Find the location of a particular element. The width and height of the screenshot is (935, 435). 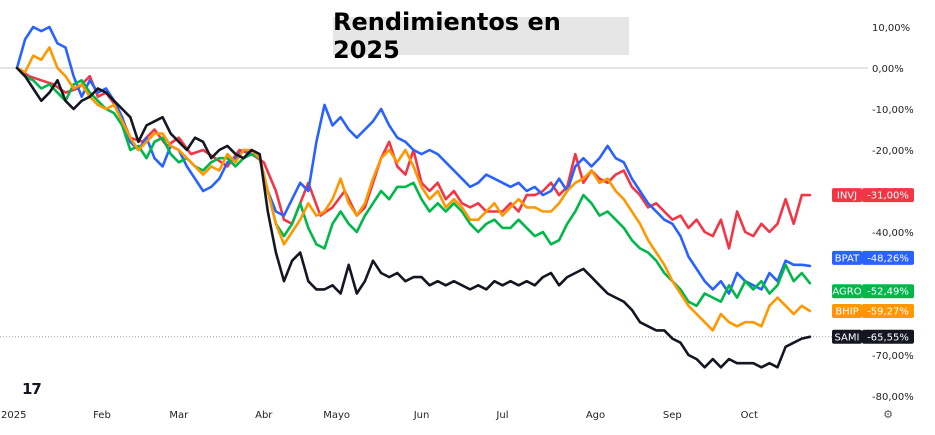

badge-value: -65,55% is located at coordinates (888, 337).